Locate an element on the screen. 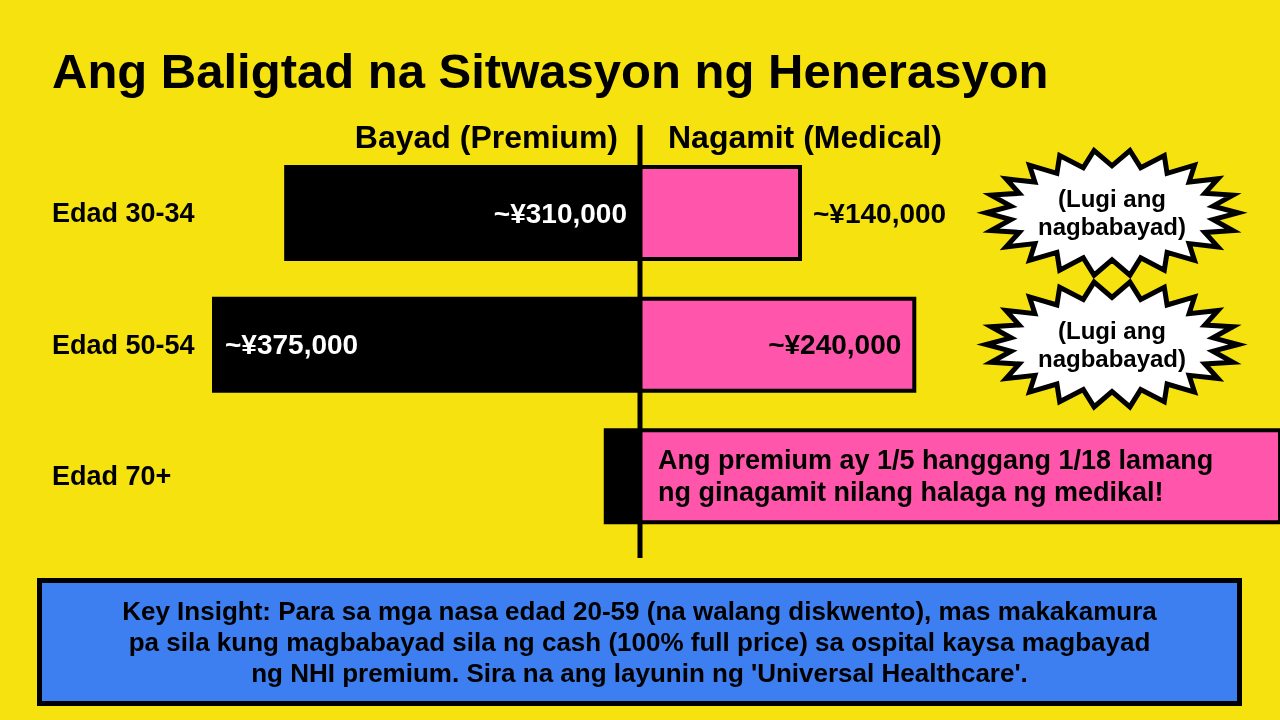 This screenshot has width=1280, height=720. y-tick-label: Edad 70+ is located at coordinates (112, 476).